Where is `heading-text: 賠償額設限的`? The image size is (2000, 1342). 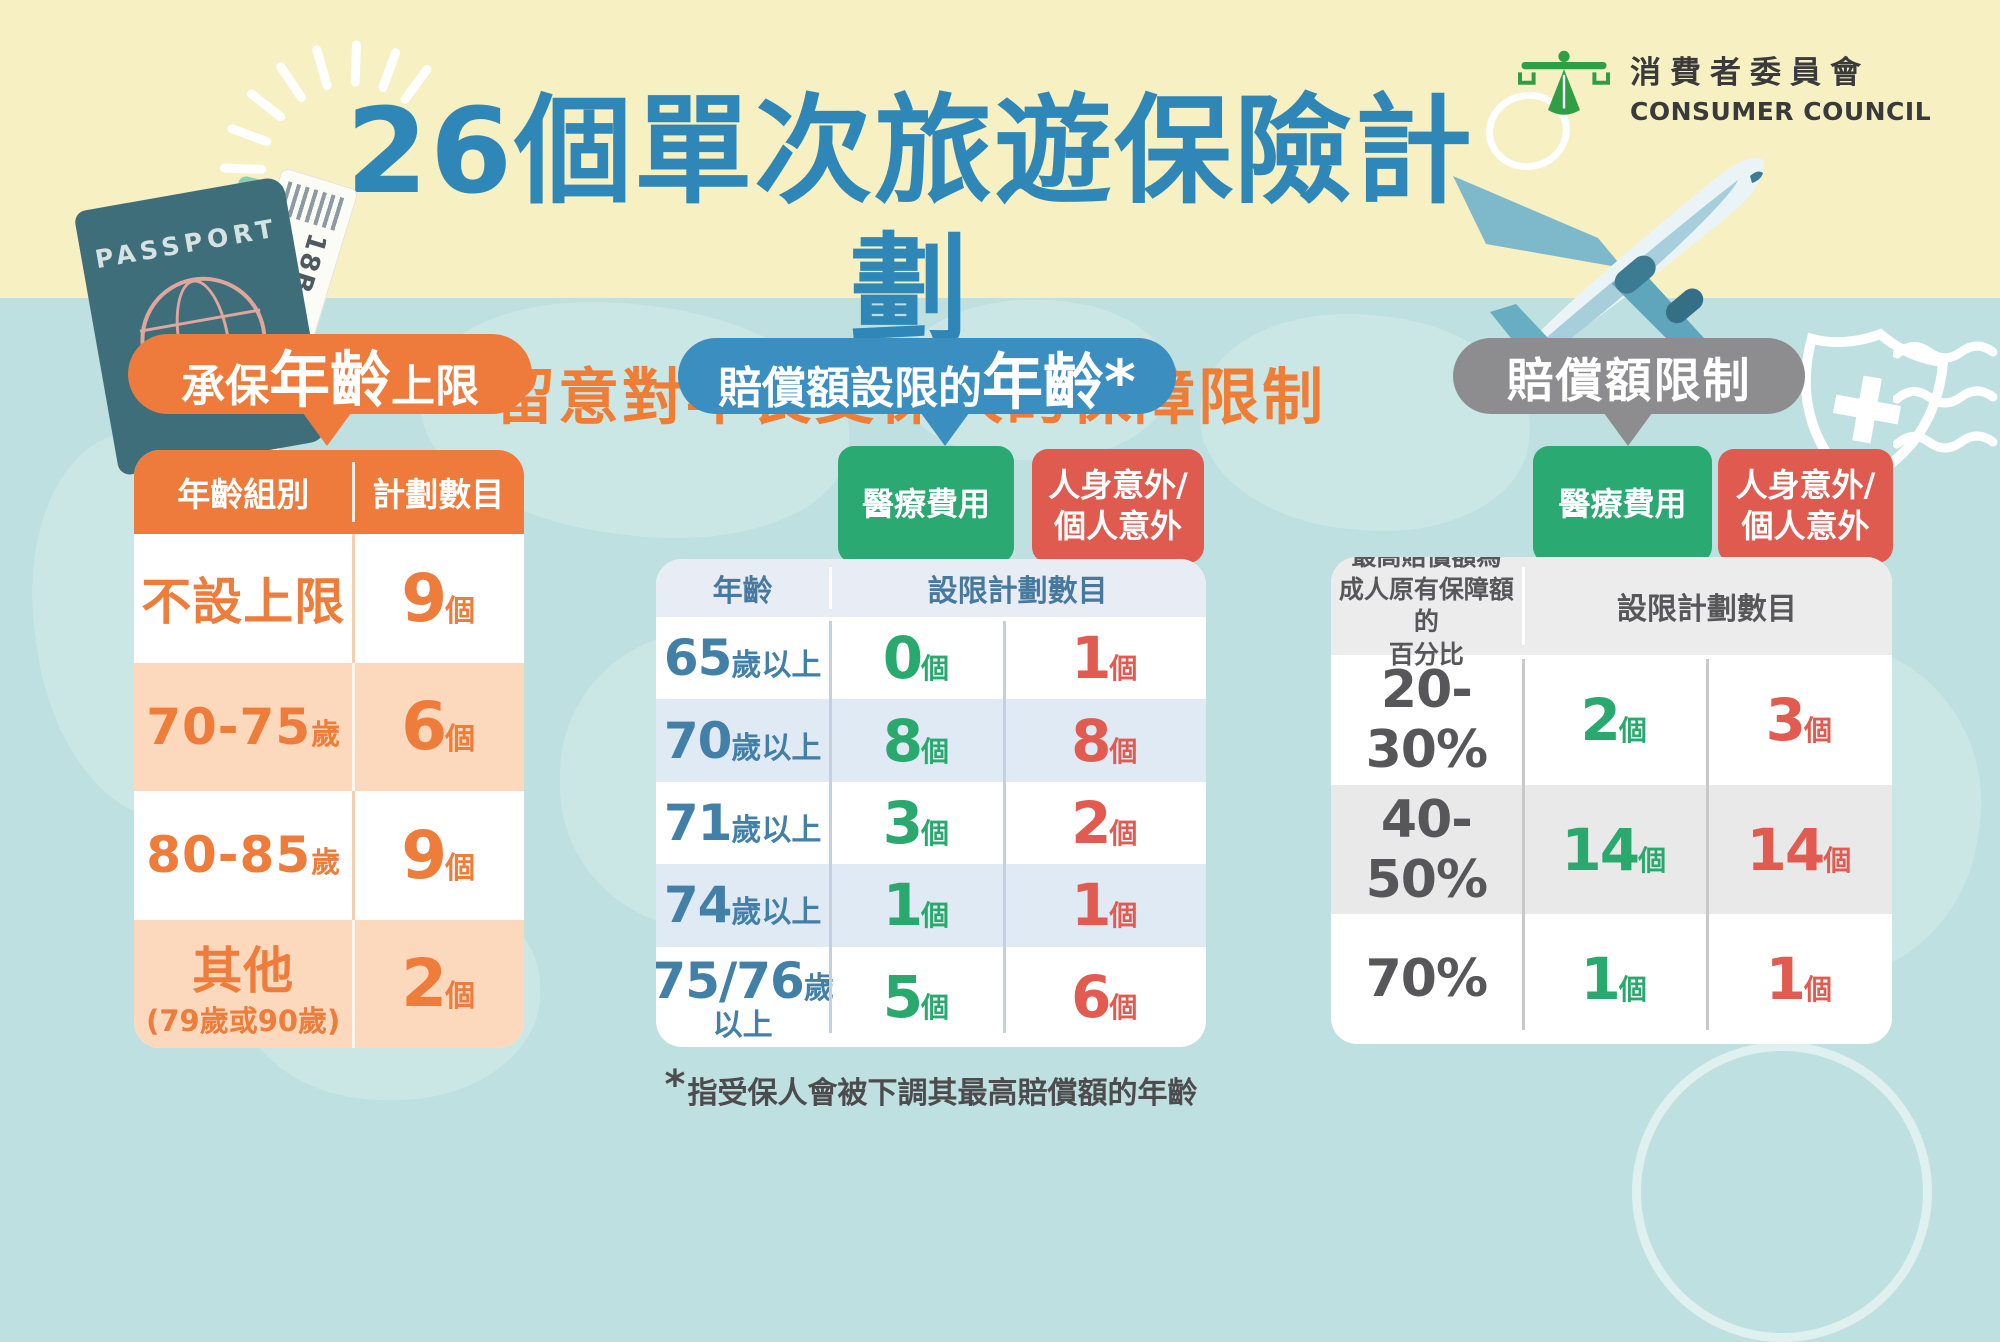
heading-text: 賠償額設限的 is located at coordinates (850, 388).